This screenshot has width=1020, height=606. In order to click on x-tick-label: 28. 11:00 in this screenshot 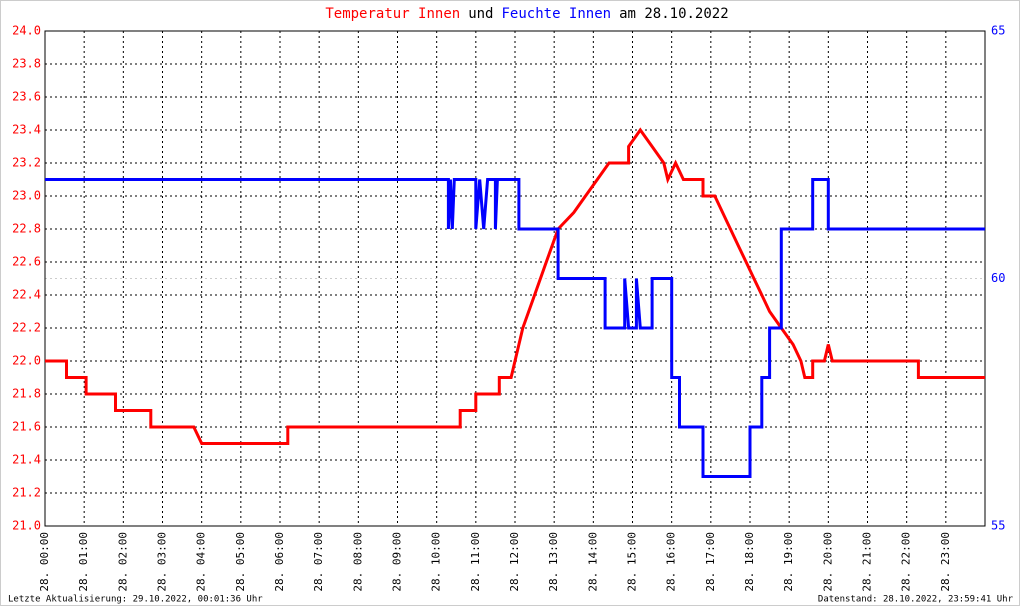, I will do `click(475, 562)`.